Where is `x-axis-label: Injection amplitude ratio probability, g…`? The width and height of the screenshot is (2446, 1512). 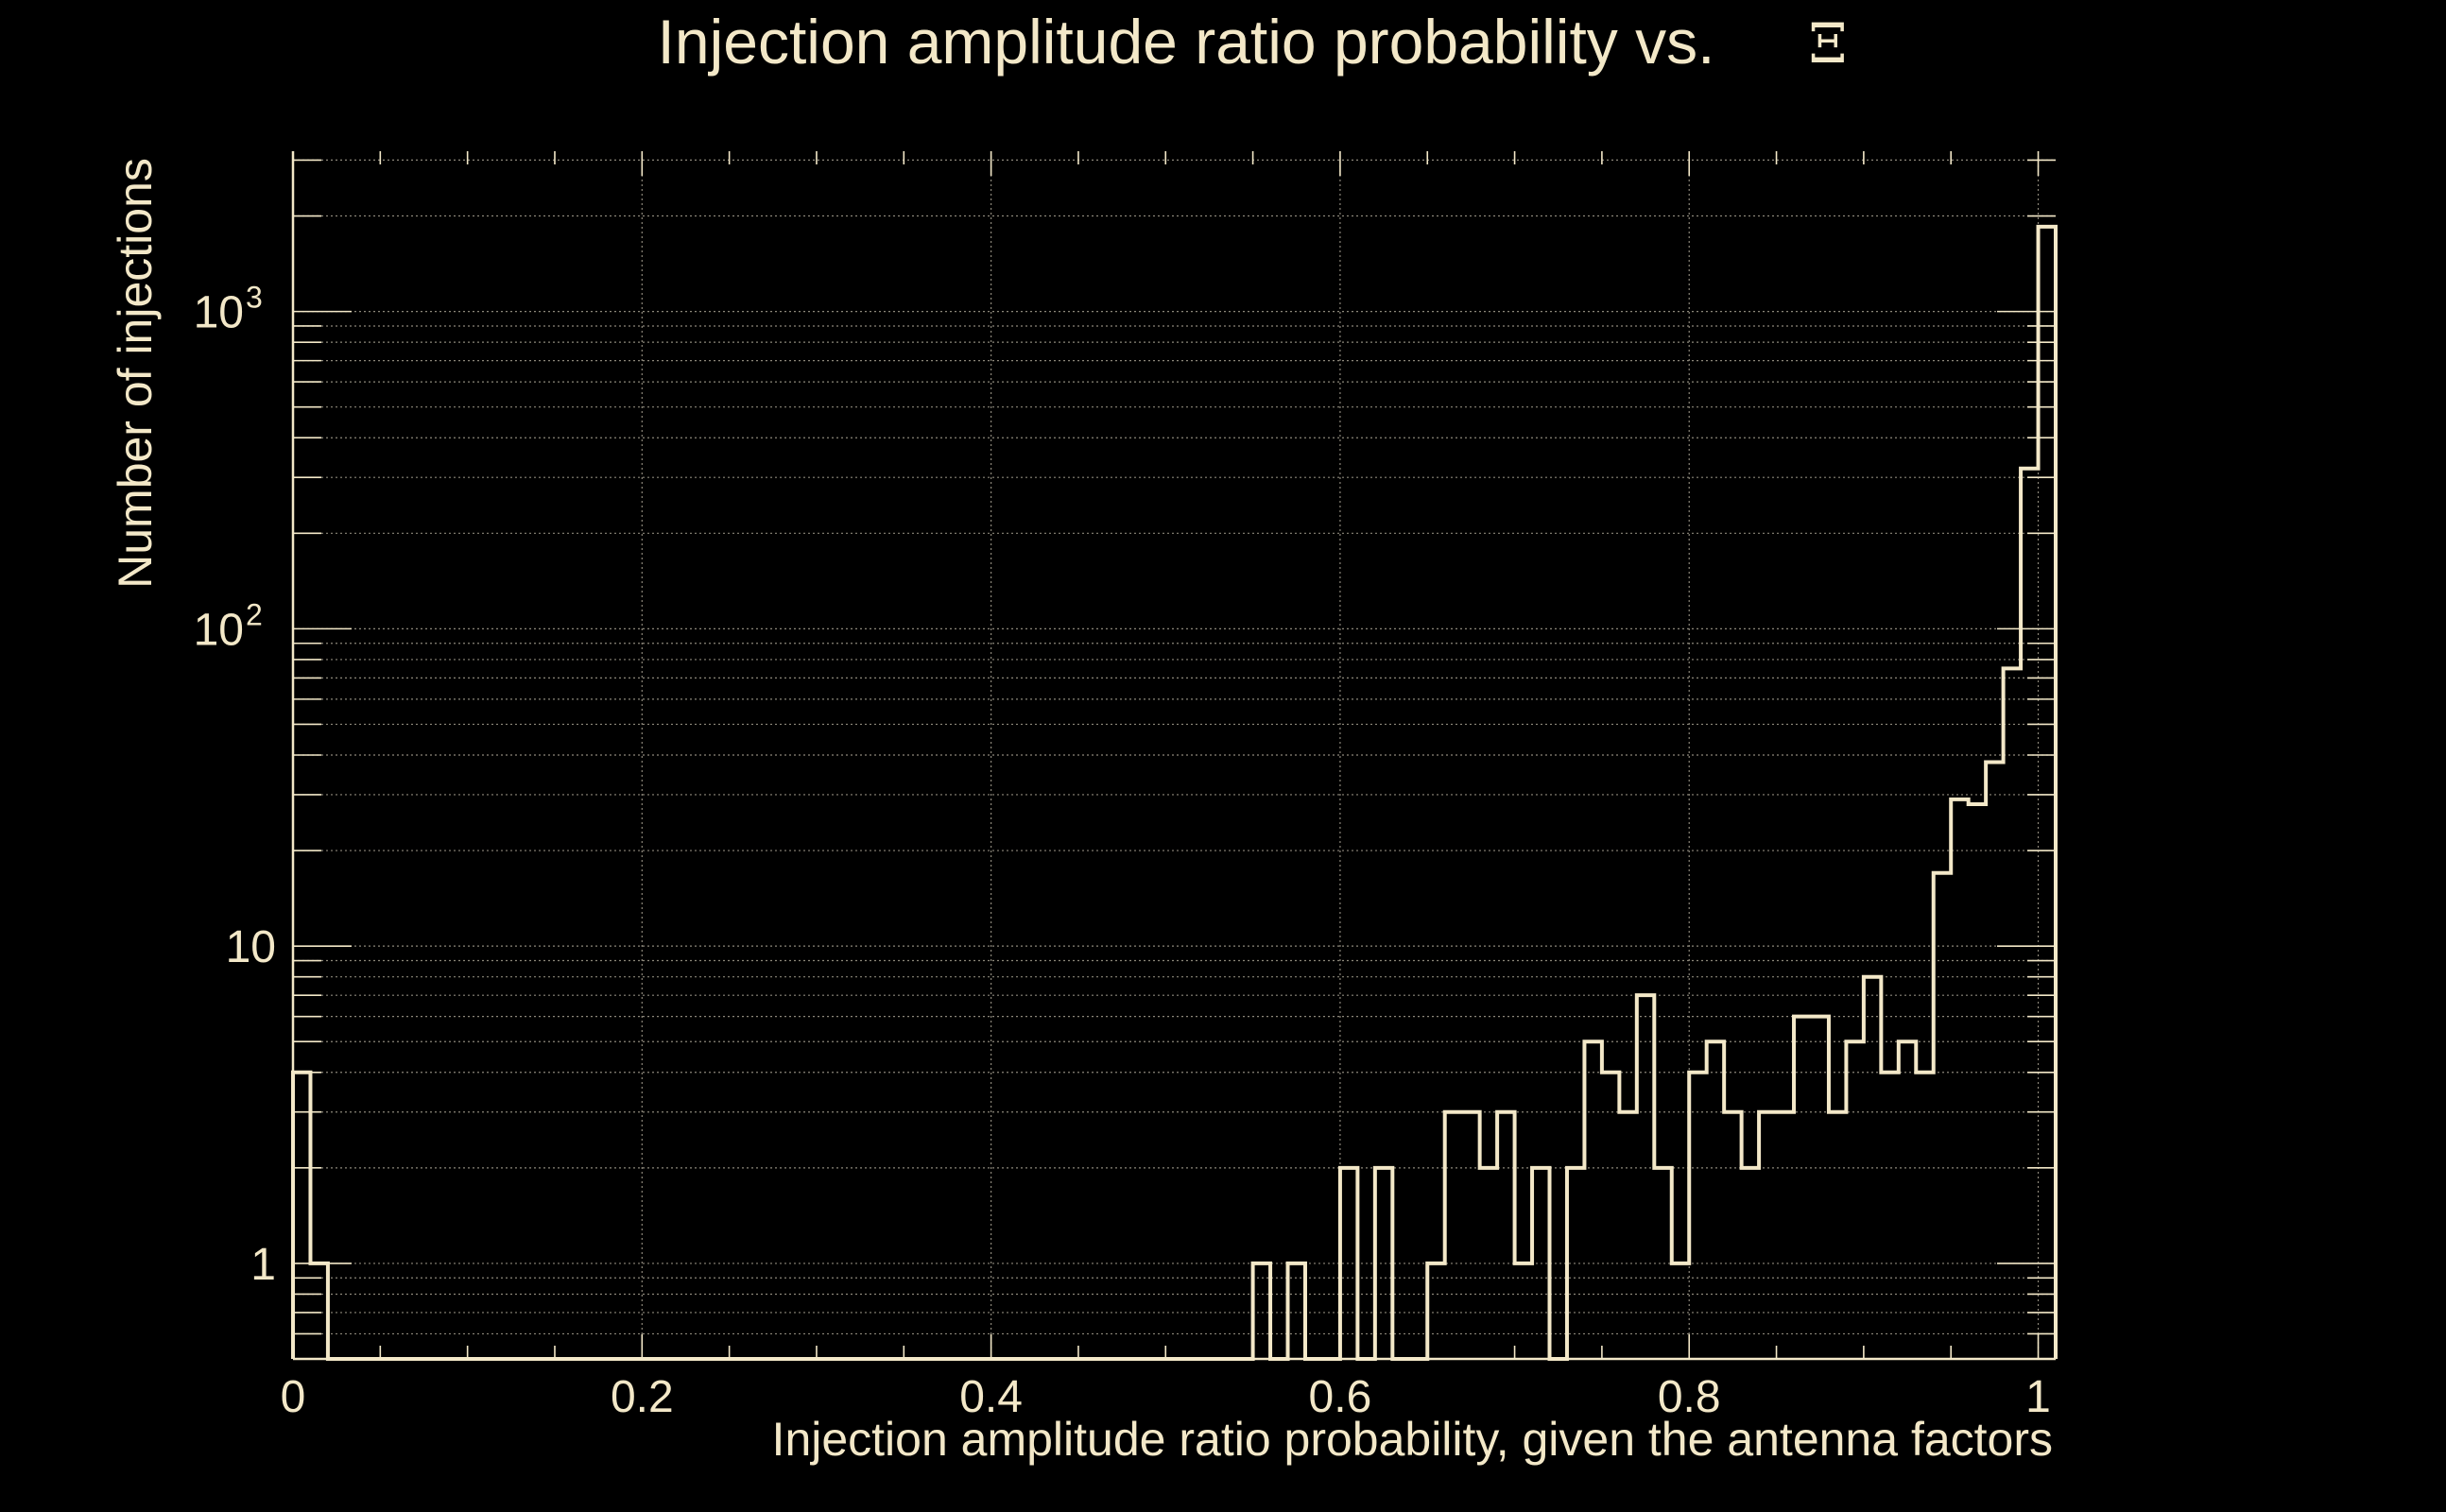
x-axis-label: Injection amplitude ratio probability, g… is located at coordinates (1412, 1439).